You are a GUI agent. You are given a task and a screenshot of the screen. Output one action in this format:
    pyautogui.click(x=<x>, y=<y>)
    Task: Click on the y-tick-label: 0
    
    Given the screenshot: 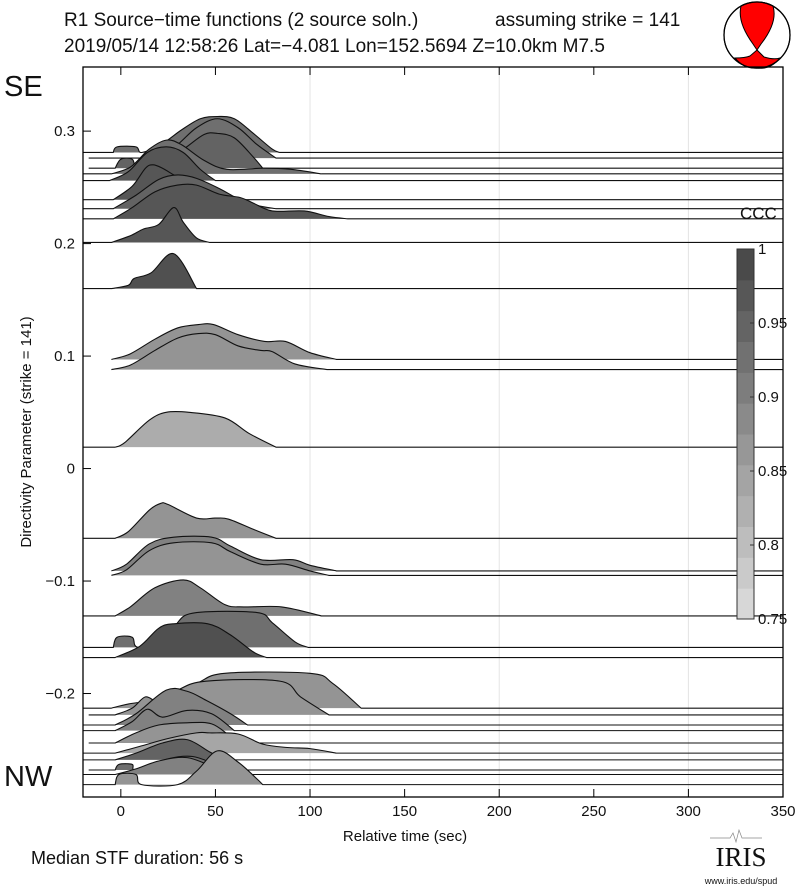 What is the action you would take?
    pyautogui.click(x=71, y=469)
    